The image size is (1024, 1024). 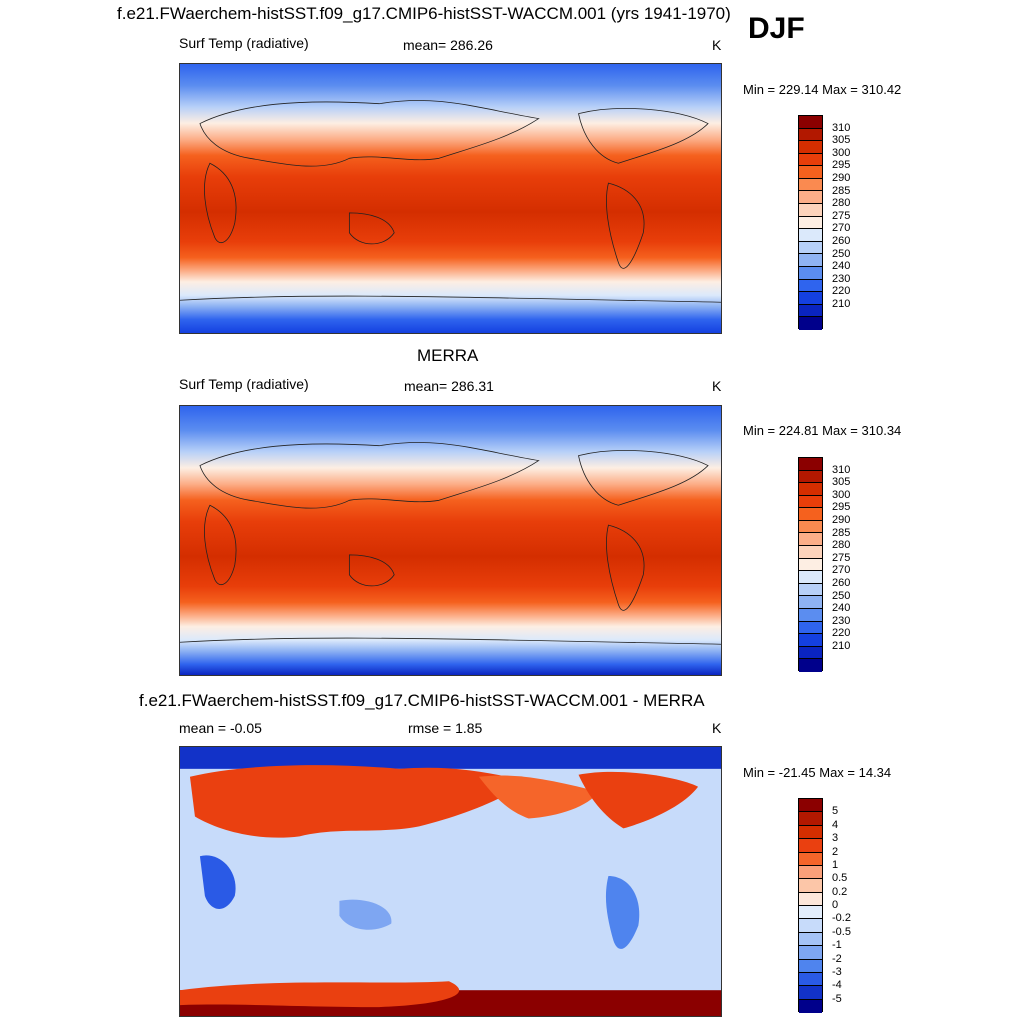 What do you see at coordinates (717, 386) in the screenshot?
I see `panel-2-units-label: K` at bounding box center [717, 386].